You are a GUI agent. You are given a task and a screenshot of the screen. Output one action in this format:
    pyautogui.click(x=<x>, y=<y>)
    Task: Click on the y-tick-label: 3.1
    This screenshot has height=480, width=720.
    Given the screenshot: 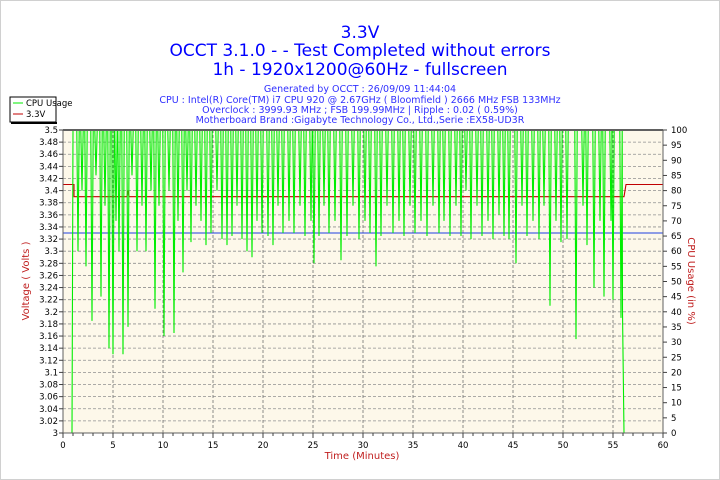 What is the action you would take?
    pyautogui.click(x=51, y=373)
    